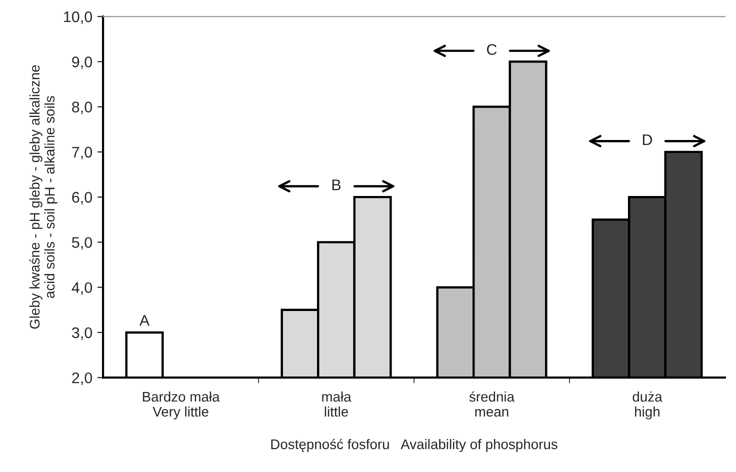 The image size is (736, 472). I want to click on y-tick-label: 8,0, so click(82, 108).